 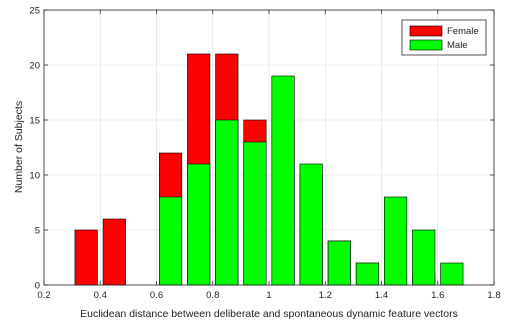 I want to click on legend-swatch-female, so click(x=426, y=31).